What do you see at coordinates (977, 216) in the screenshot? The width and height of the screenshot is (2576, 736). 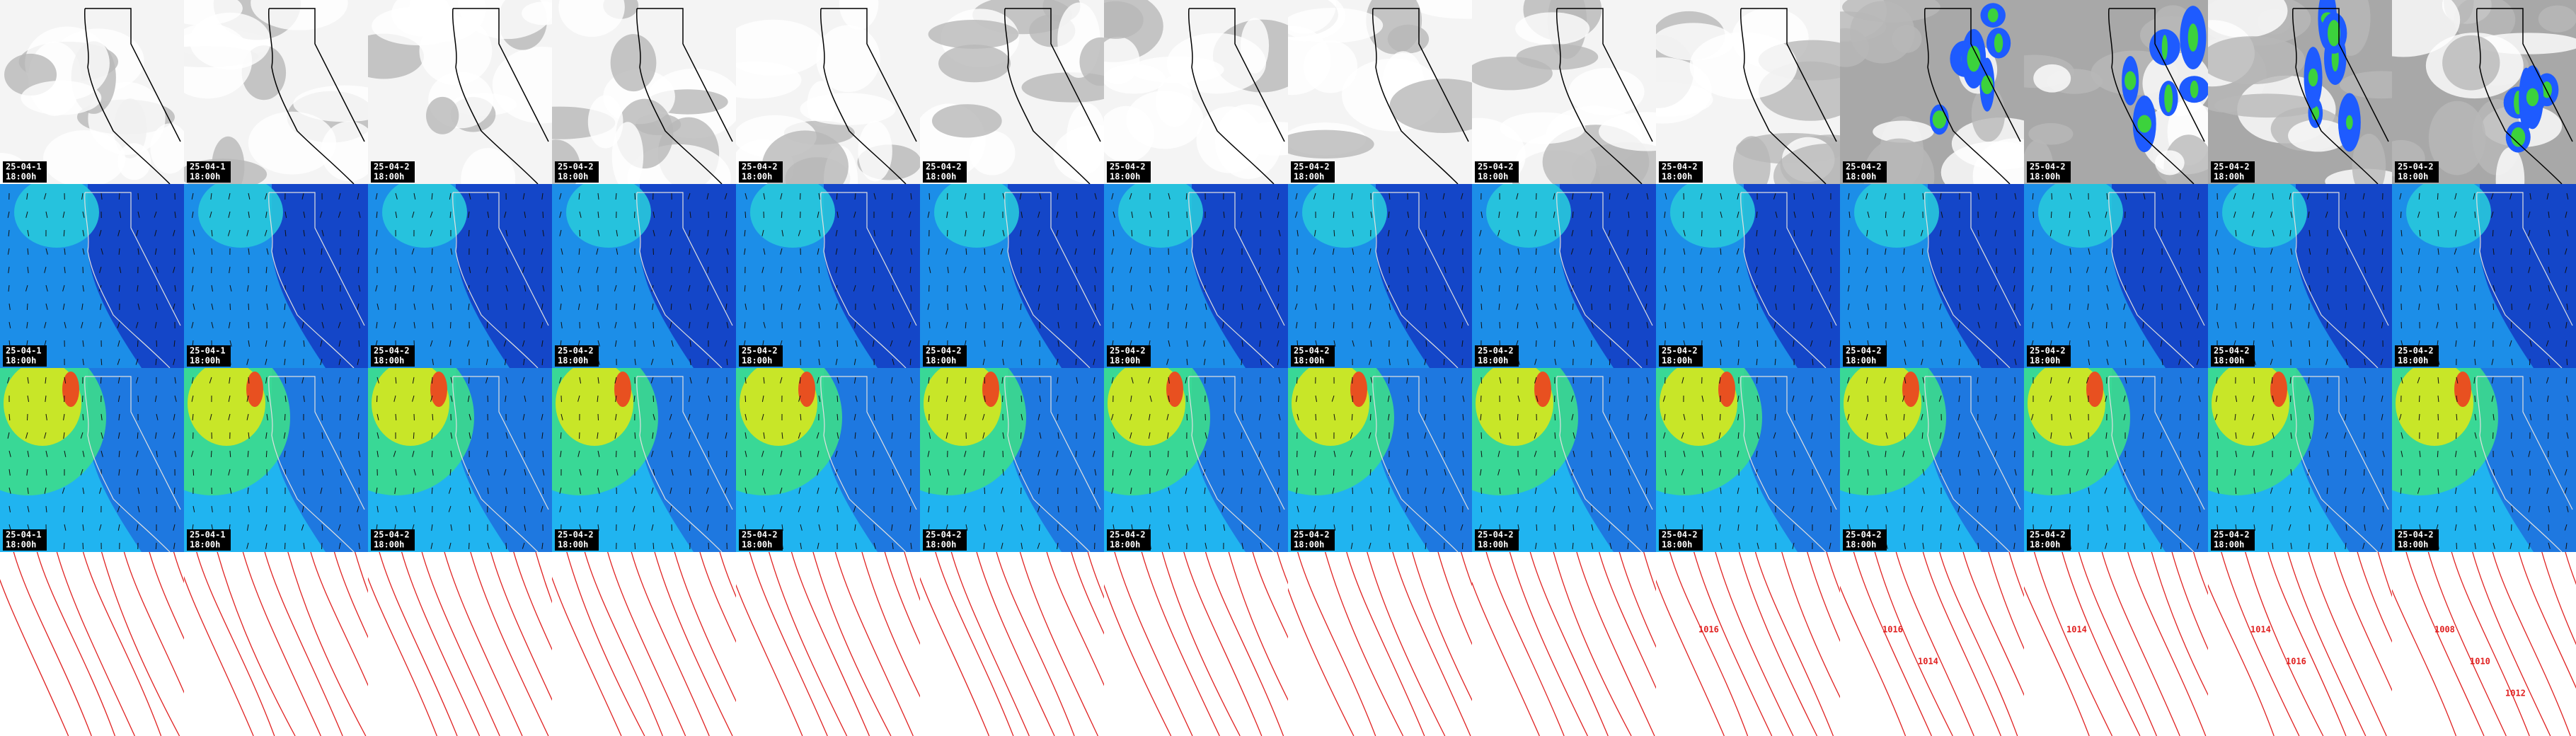 I see `wind-core` at bounding box center [977, 216].